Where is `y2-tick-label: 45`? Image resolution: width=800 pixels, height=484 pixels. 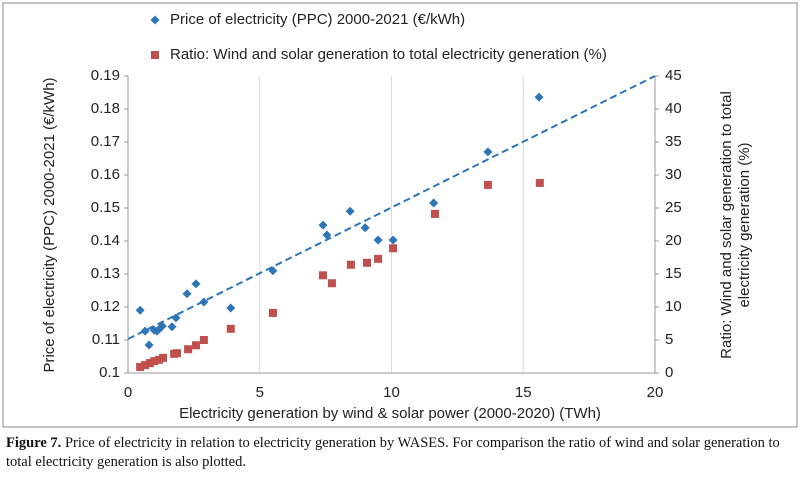
y2-tick-label: 45 is located at coordinates (673, 75).